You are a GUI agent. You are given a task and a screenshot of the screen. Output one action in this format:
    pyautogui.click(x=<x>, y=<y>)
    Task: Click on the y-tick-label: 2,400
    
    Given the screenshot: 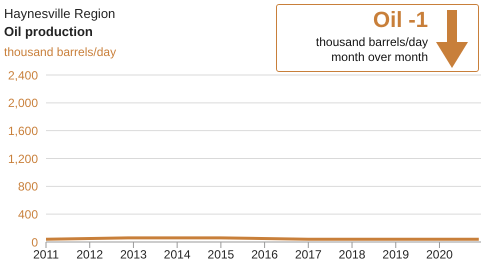 What is the action you would take?
    pyautogui.click(x=23, y=75)
    